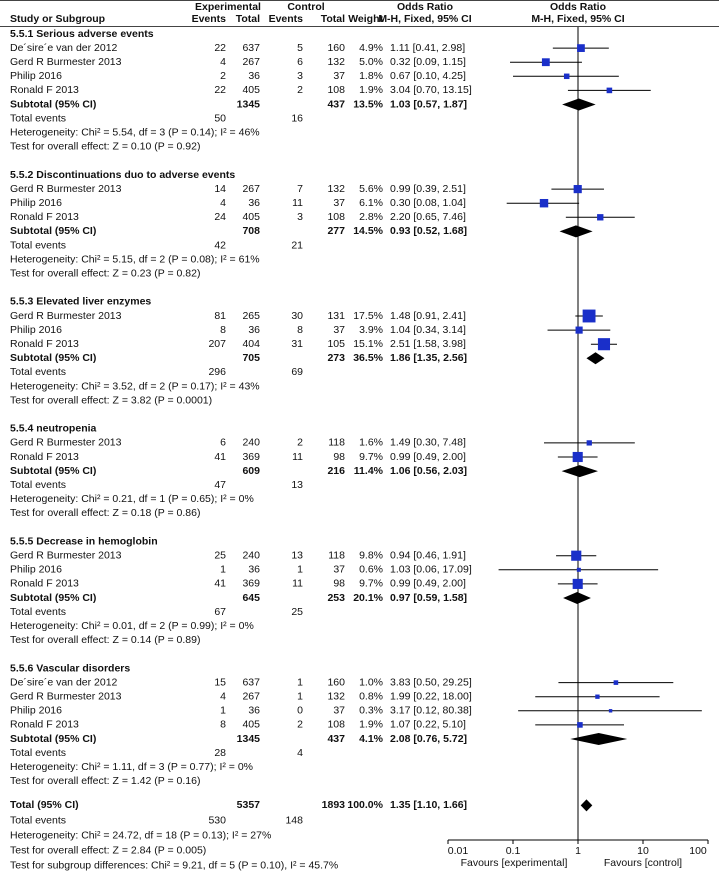  What do you see at coordinates (300, 62) in the screenshot?
I see `control-events: 6` at bounding box center [300, 62].